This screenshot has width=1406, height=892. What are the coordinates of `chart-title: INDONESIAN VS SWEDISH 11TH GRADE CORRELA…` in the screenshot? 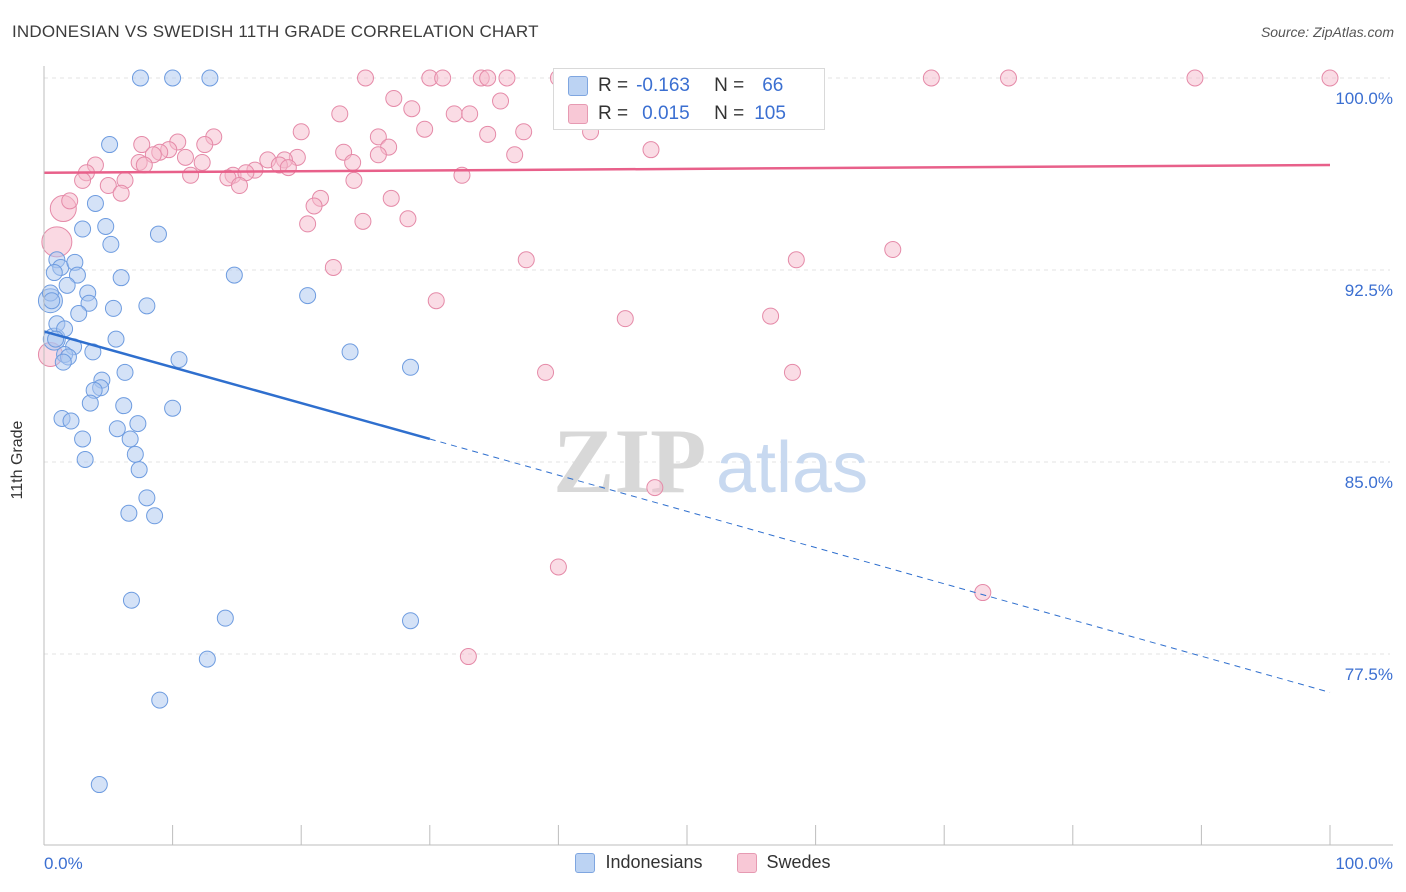 It's located at (275, 31).